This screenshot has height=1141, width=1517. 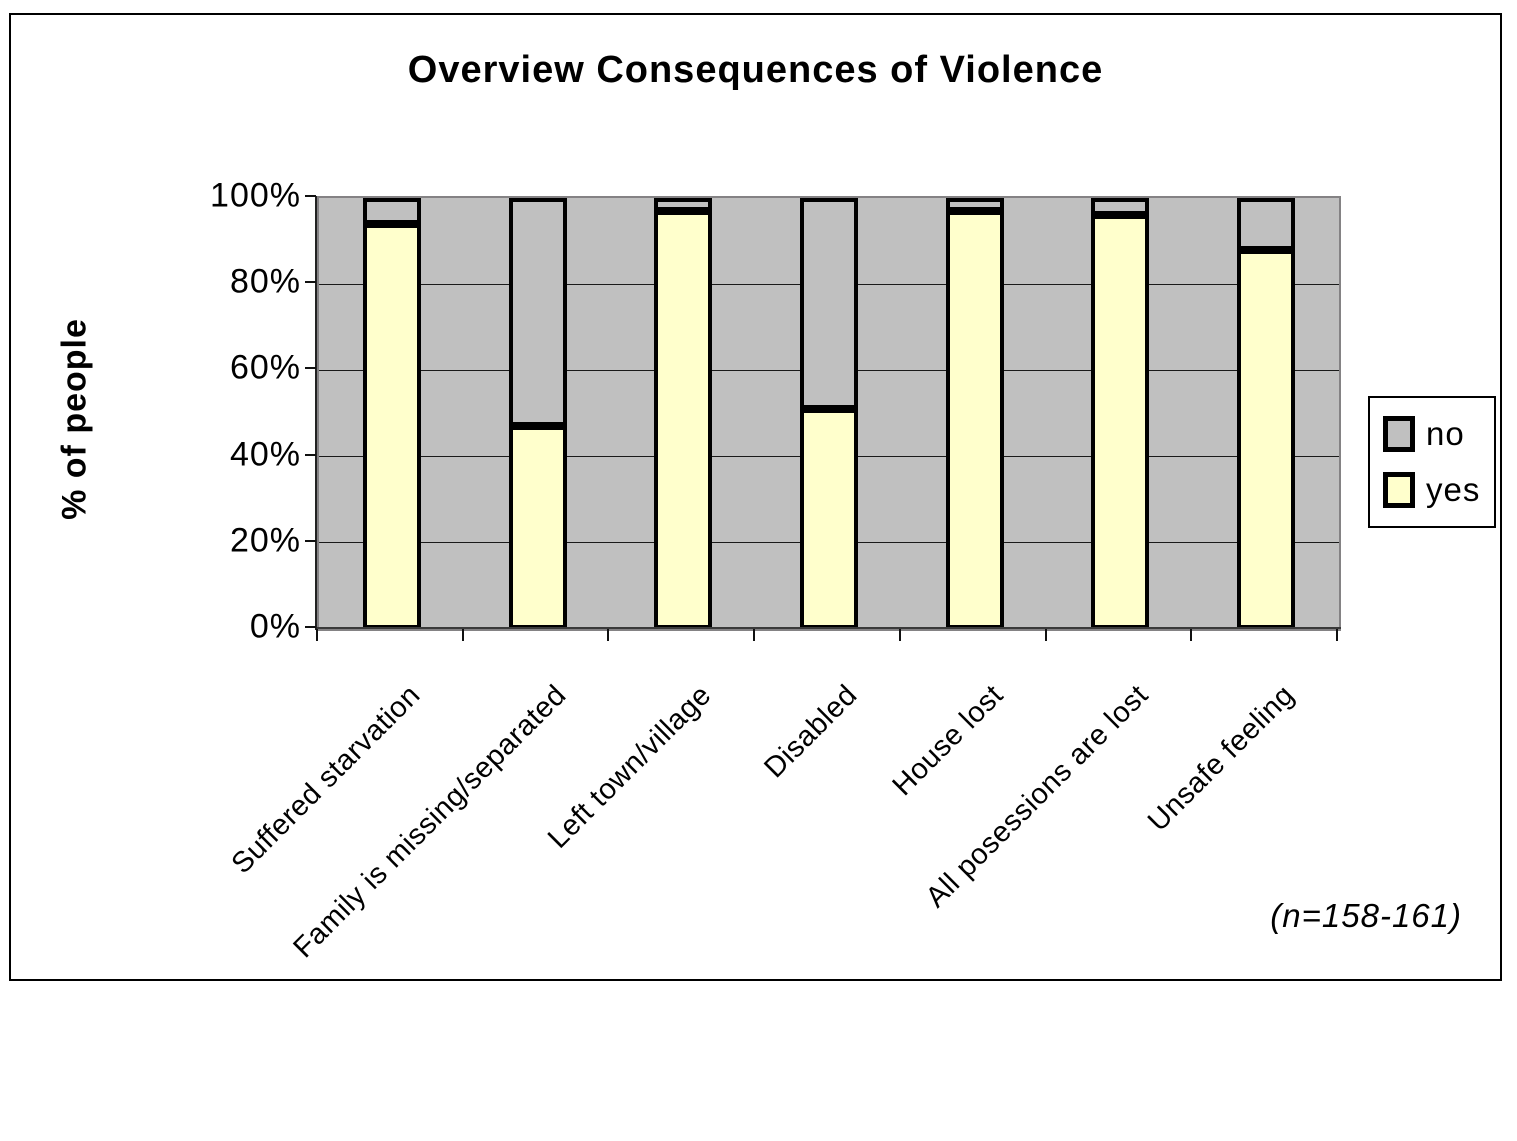 What do you see at coordinates (310, 282) in the screenshot?
I see `y-tick-80%` at bounding box center [310, 282].